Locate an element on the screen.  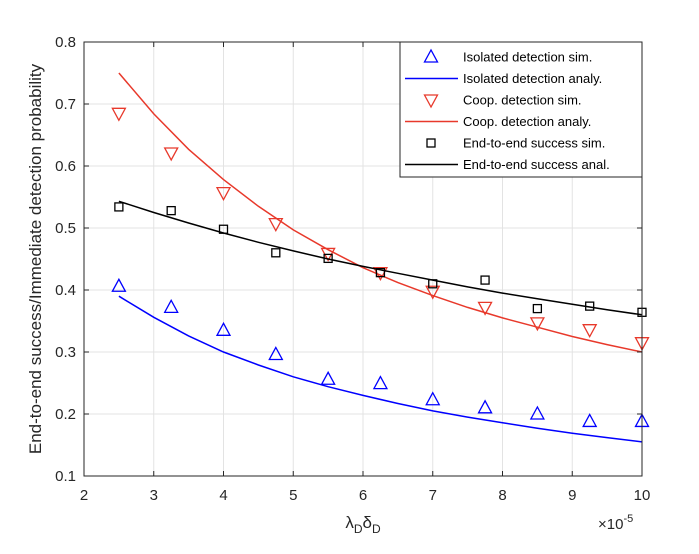
x-exponent-power: -5 is located at coordinates (628, 519).